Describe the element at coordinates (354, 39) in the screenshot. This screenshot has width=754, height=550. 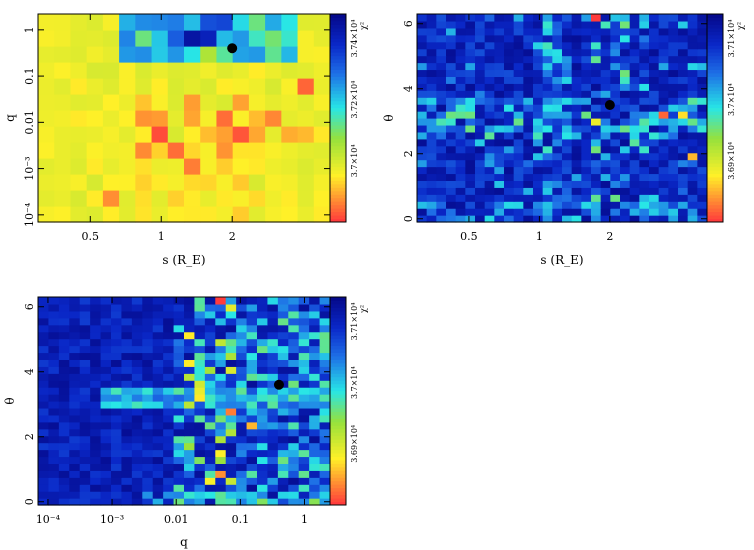
I see `colorbar-tick-label: 3.74×10⁴` at that location.